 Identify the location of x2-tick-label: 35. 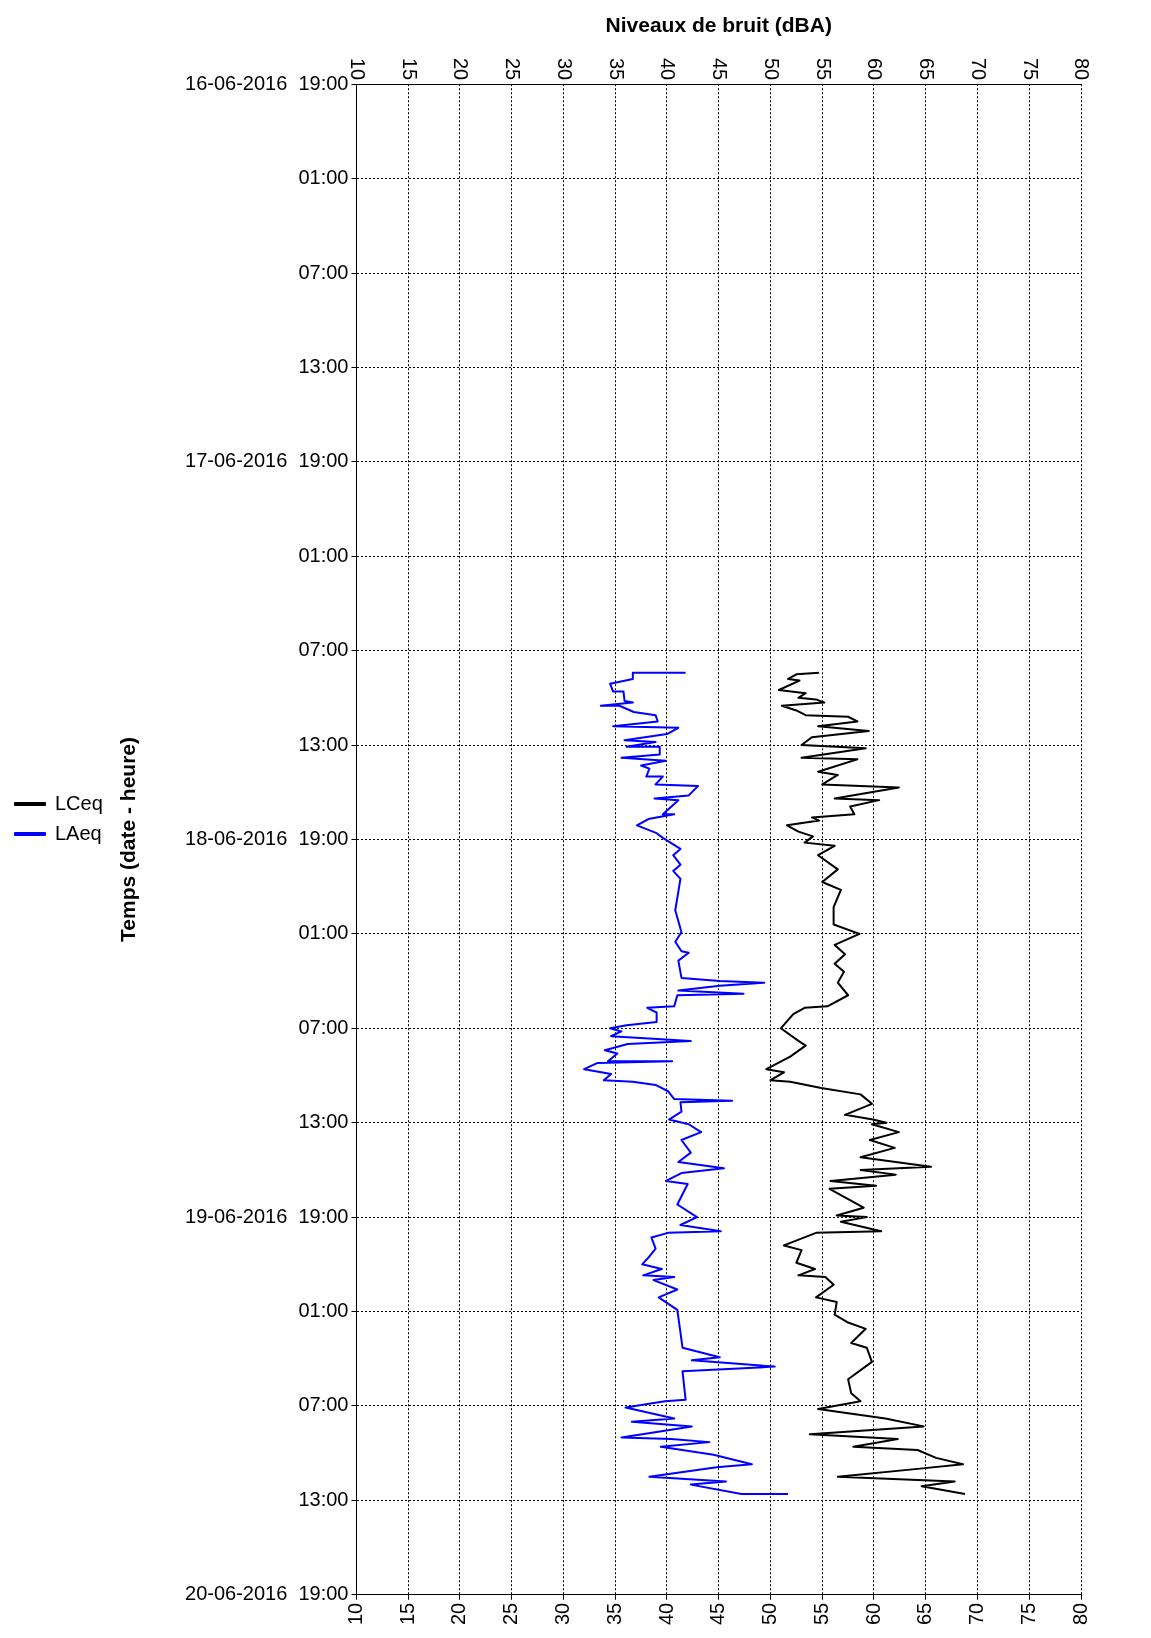
(613, 1613).